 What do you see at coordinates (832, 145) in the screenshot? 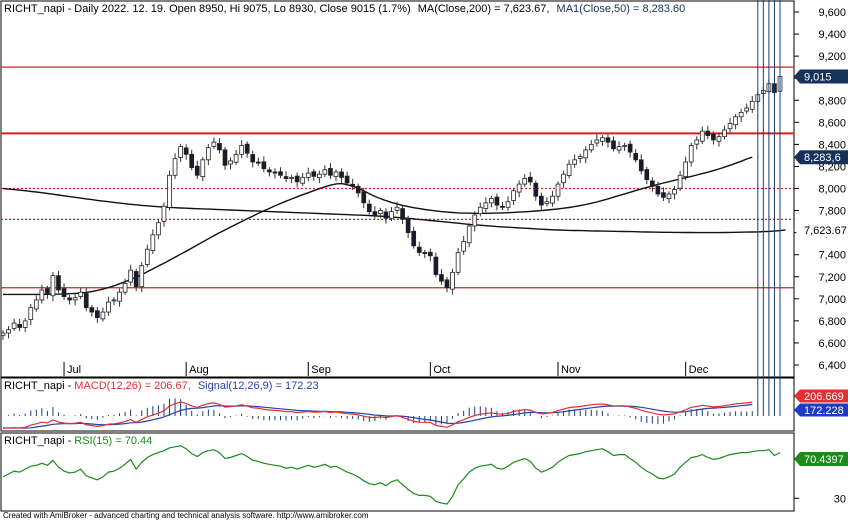
I see `price-y-tick-label: 8,400` at bounding box center [832, 145].